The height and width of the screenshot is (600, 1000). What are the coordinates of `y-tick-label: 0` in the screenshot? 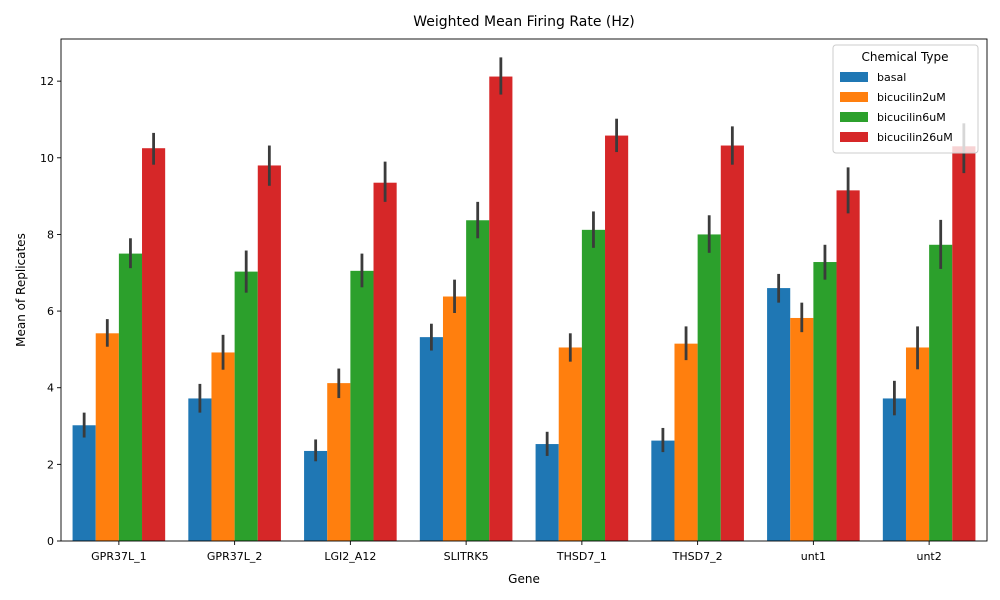 It's located at (50, 541).